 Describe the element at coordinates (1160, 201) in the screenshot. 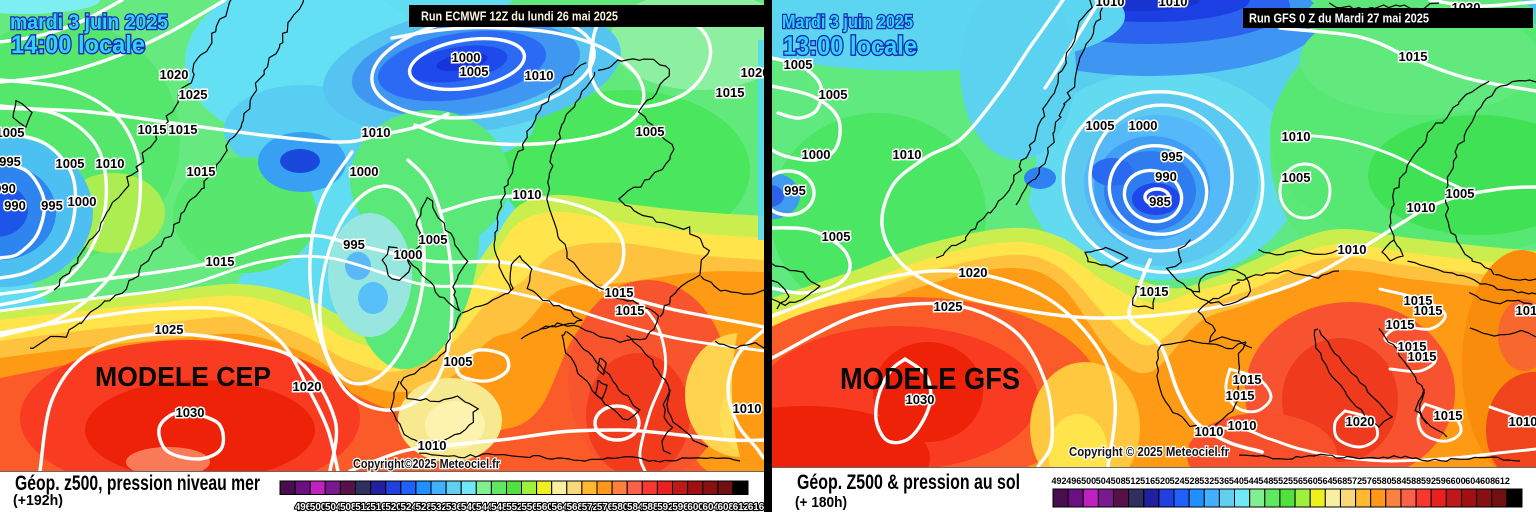

I see `svg-text: 985` at that location.